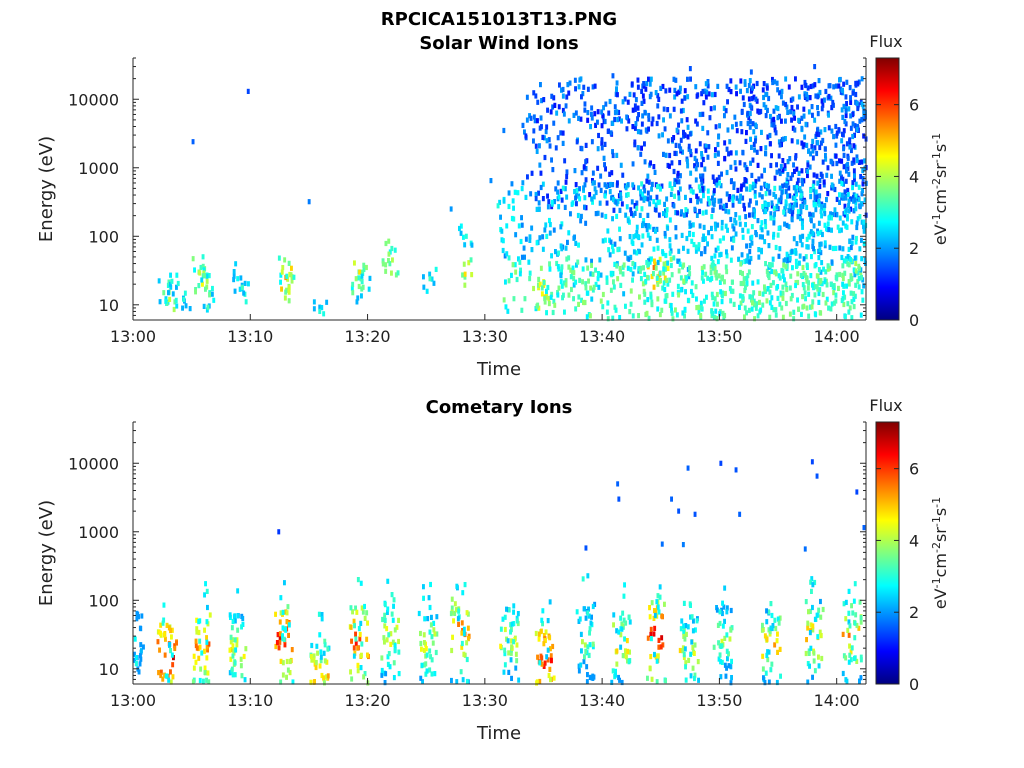 This screenshot has height=768, width=1024. I want to click on spectrogram-point, so click(864, 528).